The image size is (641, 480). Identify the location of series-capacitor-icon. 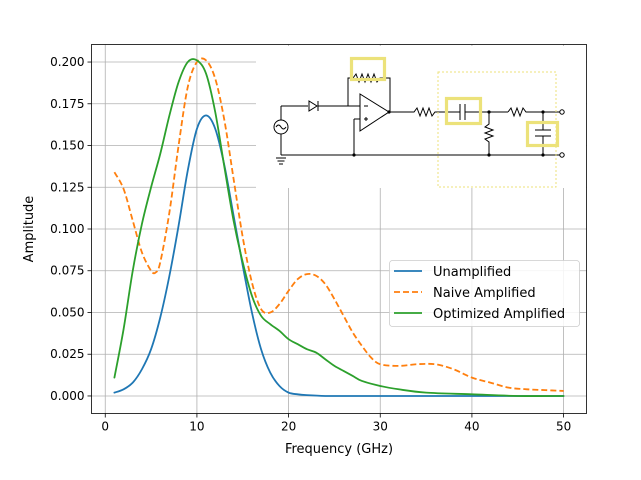
(483, 112).